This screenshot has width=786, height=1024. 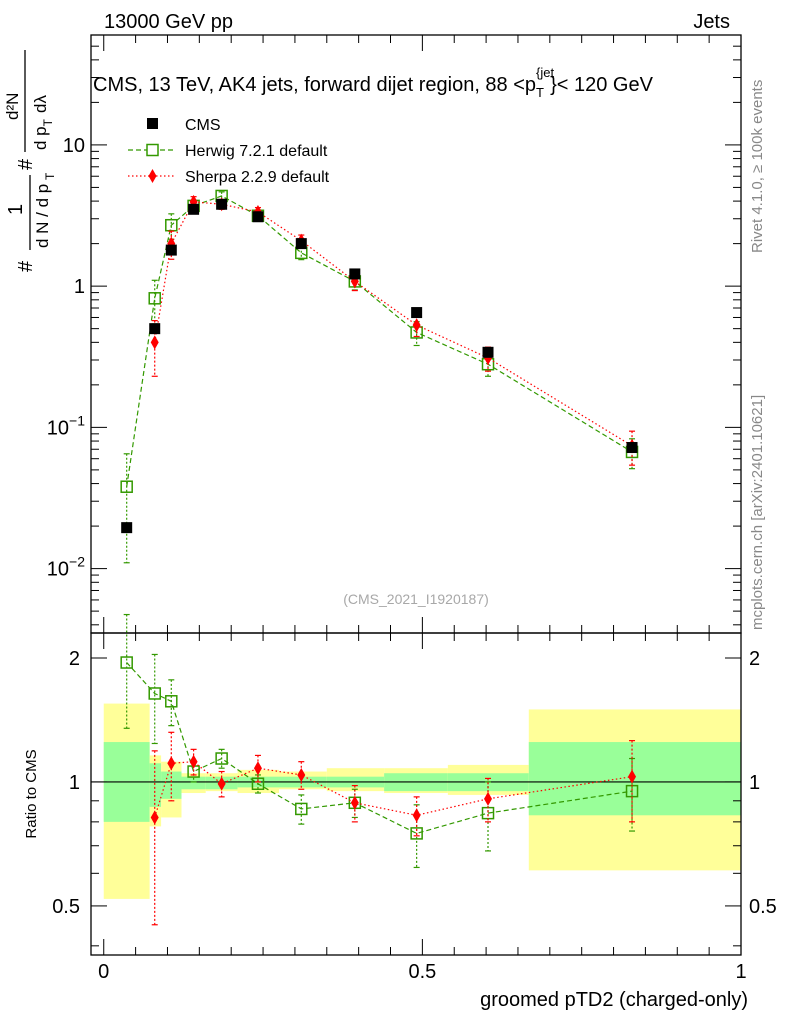 What do you see at coordinates (757, 512) in the screenshot?
I see `mcplots-label: mcplots.cern.ch [arXiv:2401.10621]` at bounding box center [757, 512].